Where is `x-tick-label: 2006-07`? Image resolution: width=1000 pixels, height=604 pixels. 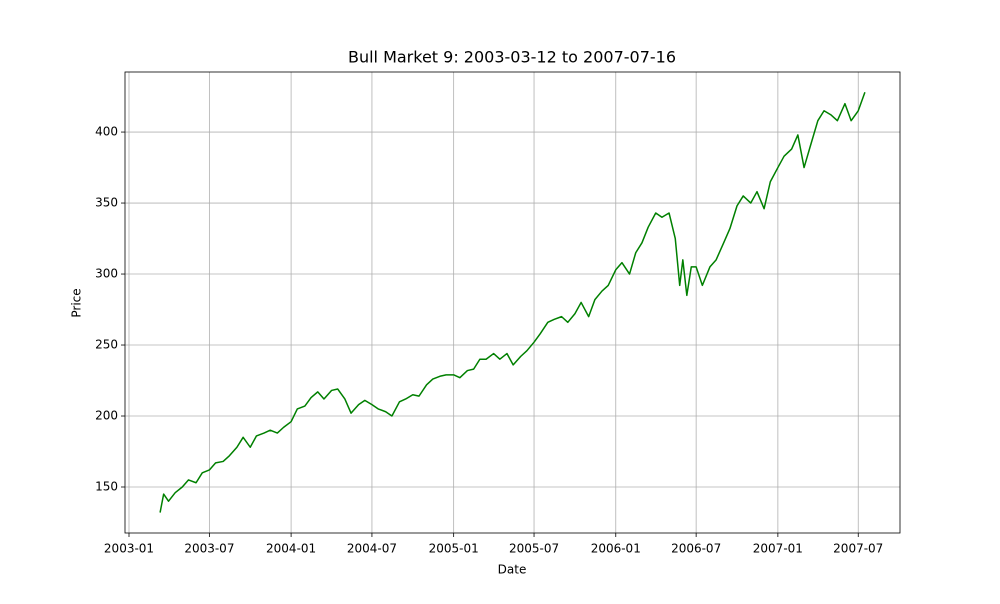 x-tick-label: 2006-07 is located at coordinates (696, 549).